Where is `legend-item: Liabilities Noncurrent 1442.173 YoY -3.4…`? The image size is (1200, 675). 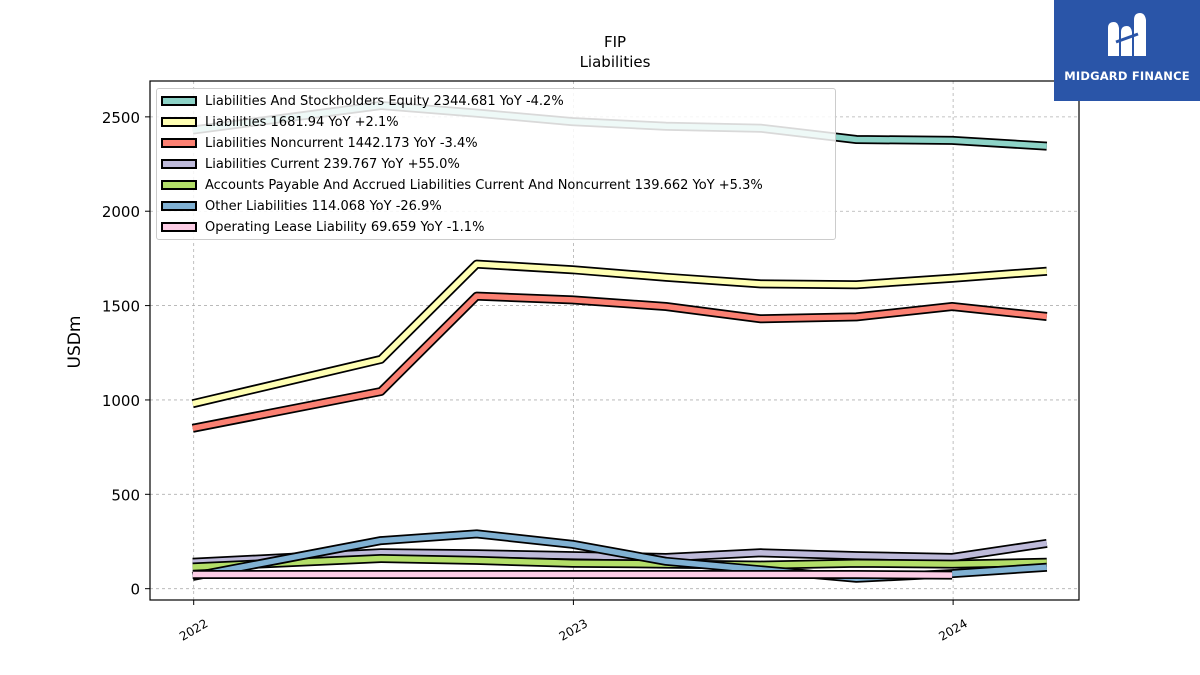 legend-item: Liabilities Noncurrent 1442.173 YoY -3.4… is located at coordinates (319, 143).